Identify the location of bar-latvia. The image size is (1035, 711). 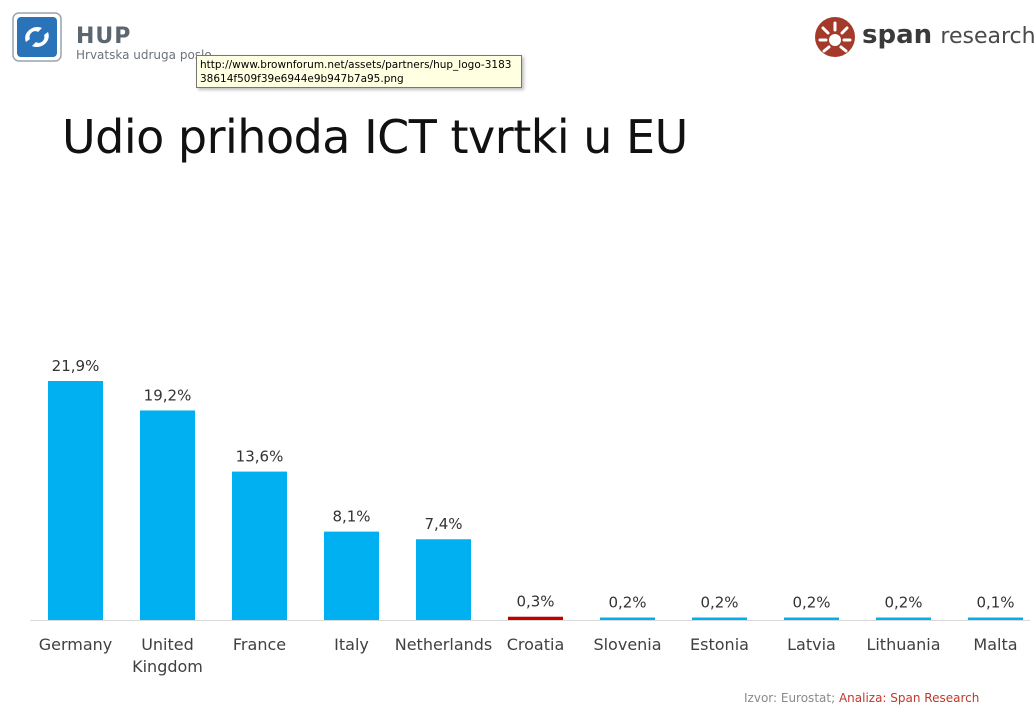
(811, 618).